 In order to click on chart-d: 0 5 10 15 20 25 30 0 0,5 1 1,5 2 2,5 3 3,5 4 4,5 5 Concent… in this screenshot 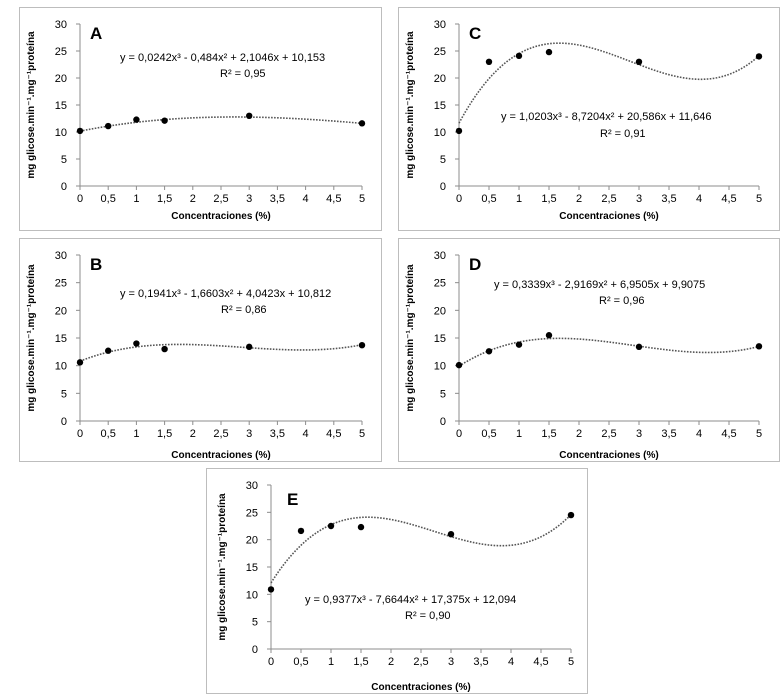, I will do `click(584, 355)`.